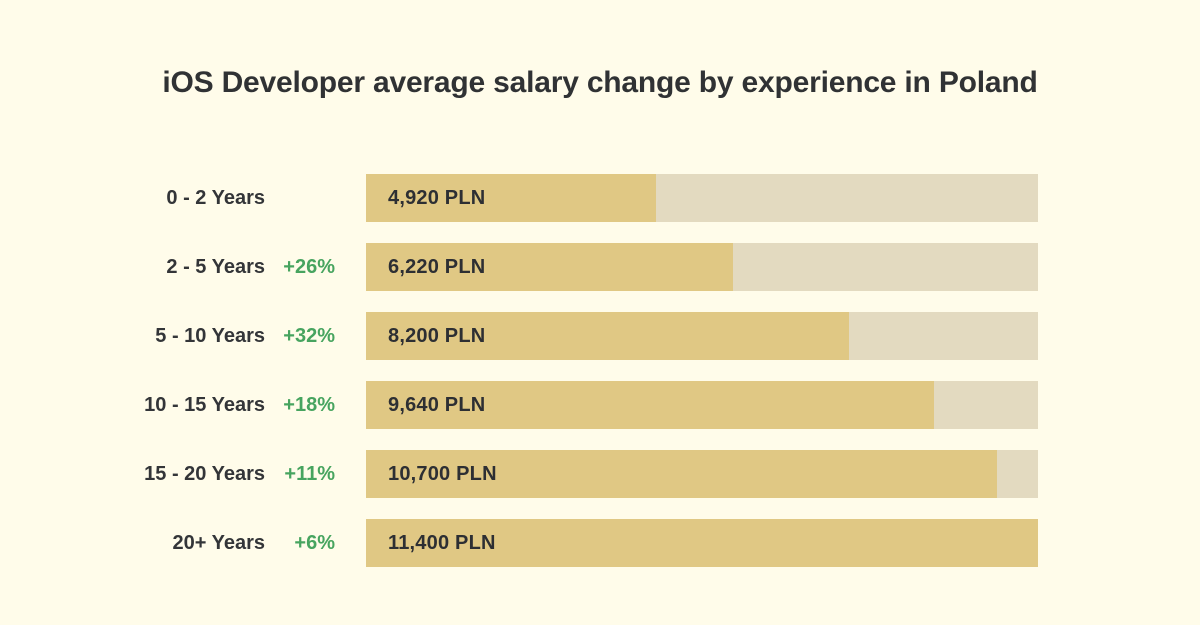  What do you see at coordinates (442, 543) in the screenshot?
I see `bar-value-label: 11,400 PLN` at bounding box center [442, 543].